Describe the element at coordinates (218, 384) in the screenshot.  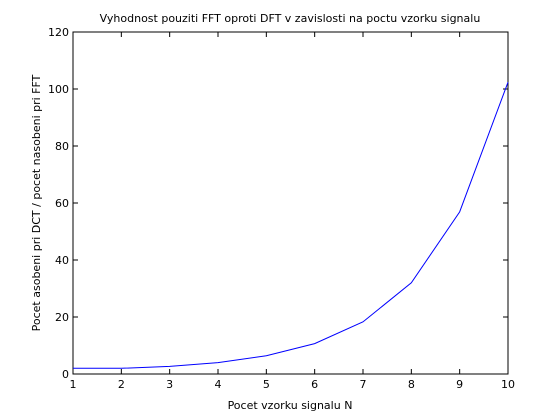
I see `x-tick-label: 4` at that location.